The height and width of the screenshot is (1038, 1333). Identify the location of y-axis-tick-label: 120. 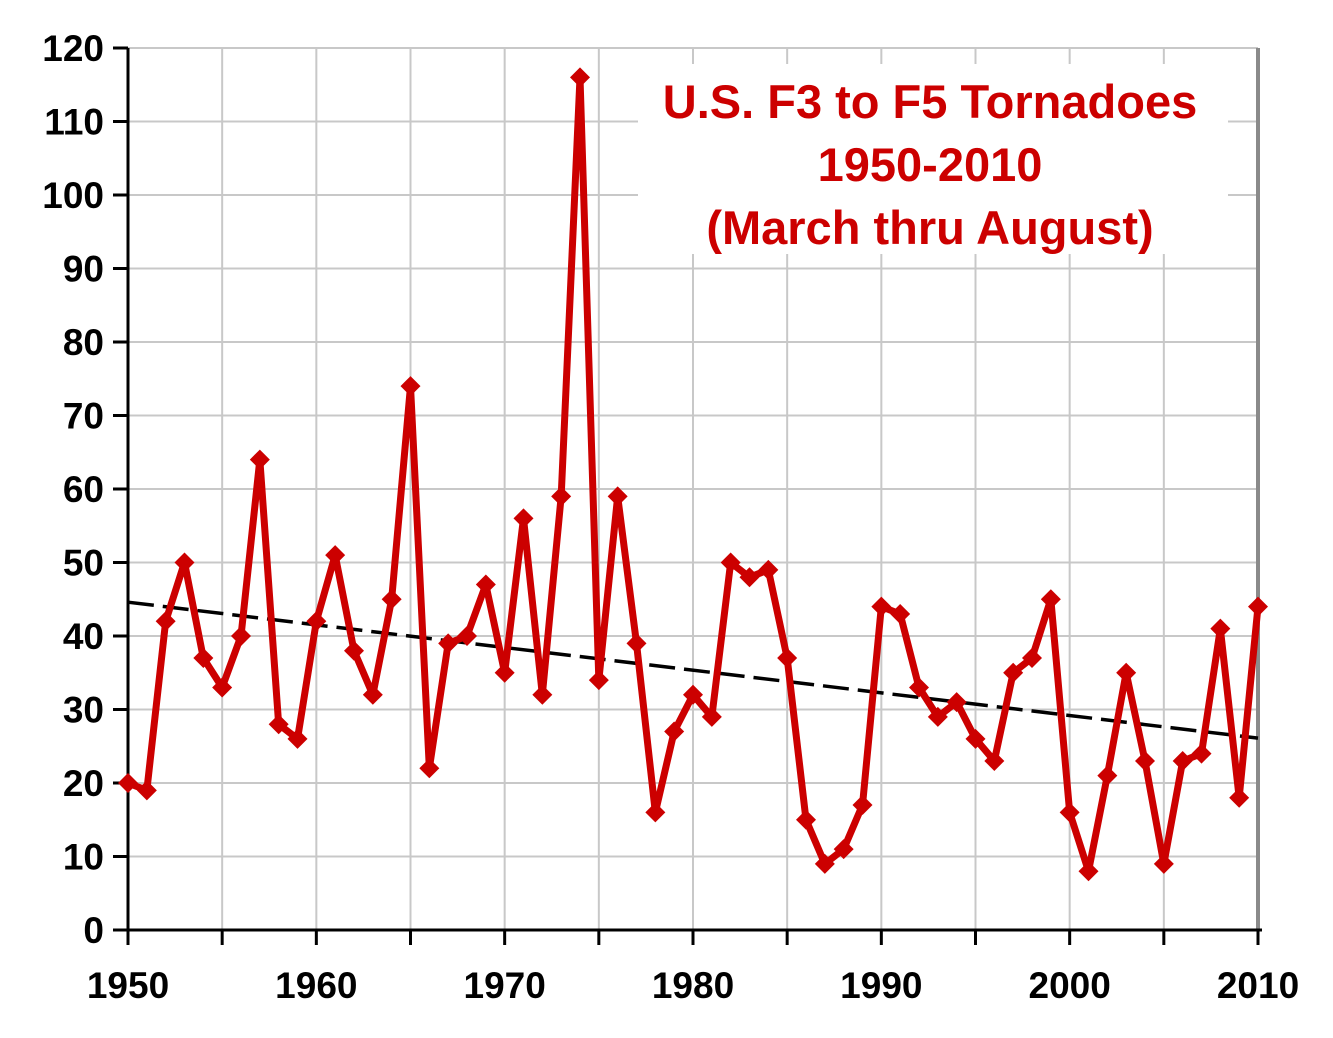
(73, 48).